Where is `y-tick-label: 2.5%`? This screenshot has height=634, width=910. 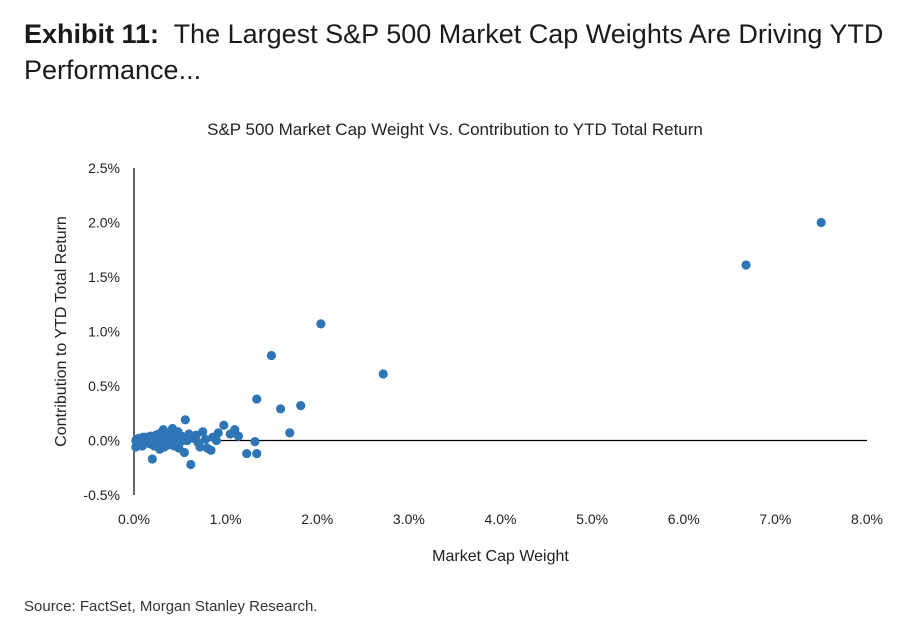
y-tick-label: 2.5% is located at coordinates (104, 168).